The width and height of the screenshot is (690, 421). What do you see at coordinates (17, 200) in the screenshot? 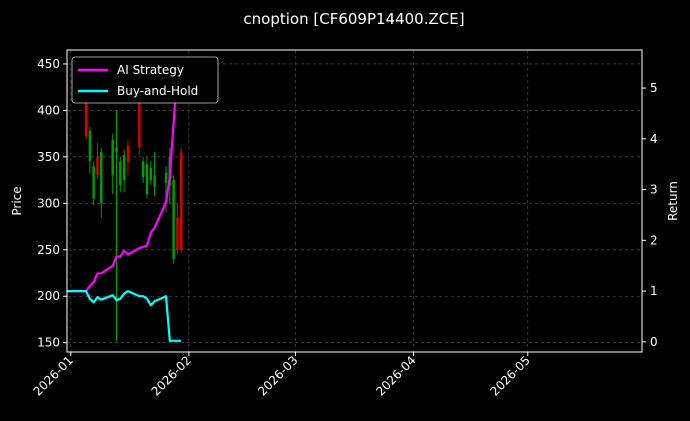
I see `y-axis-label: Price` at bounding box center [17, 200].